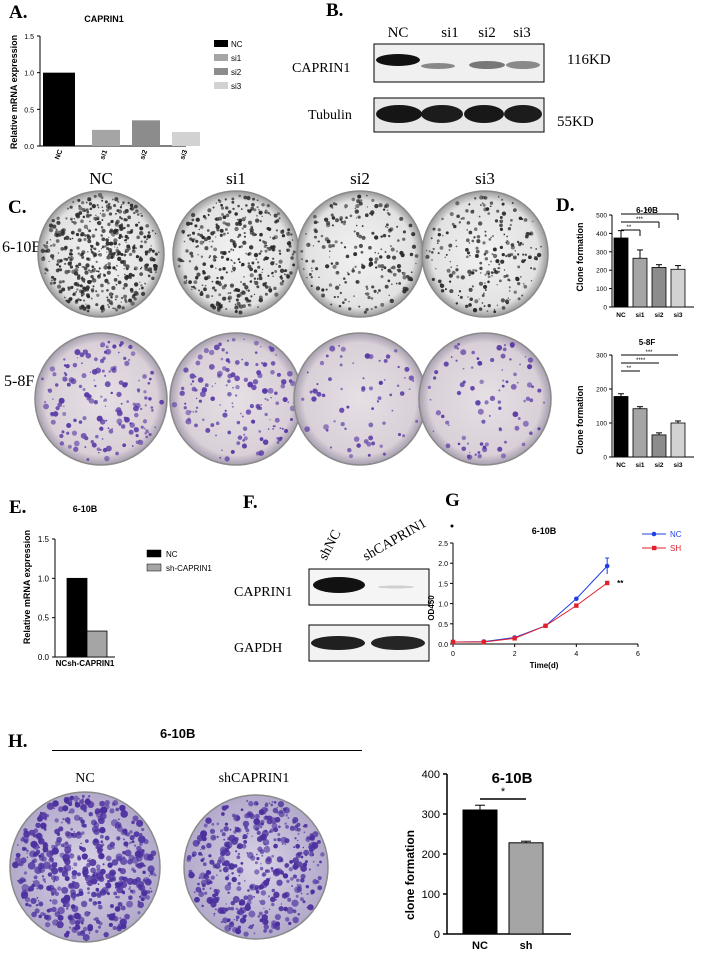  Describe the element at coordinates (601, 216) in the screenshot. I see `y-tick-label: 500` at that location.